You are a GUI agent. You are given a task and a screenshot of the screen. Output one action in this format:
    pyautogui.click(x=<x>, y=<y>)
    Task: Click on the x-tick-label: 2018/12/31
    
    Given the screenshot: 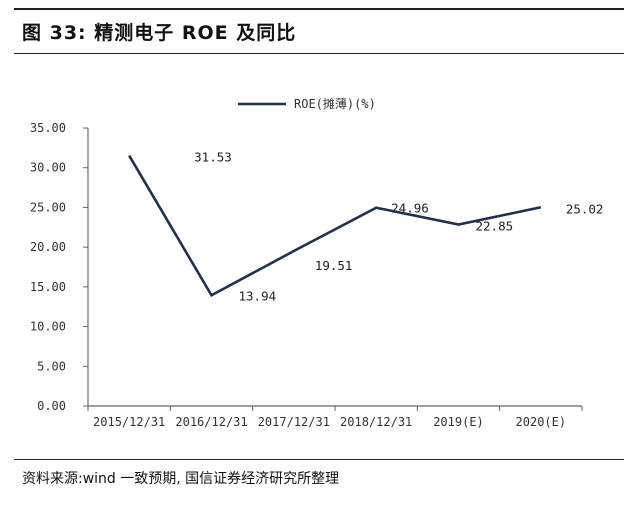 What is the action you would take?
    pyautogui.click(x=376, y=422)
    